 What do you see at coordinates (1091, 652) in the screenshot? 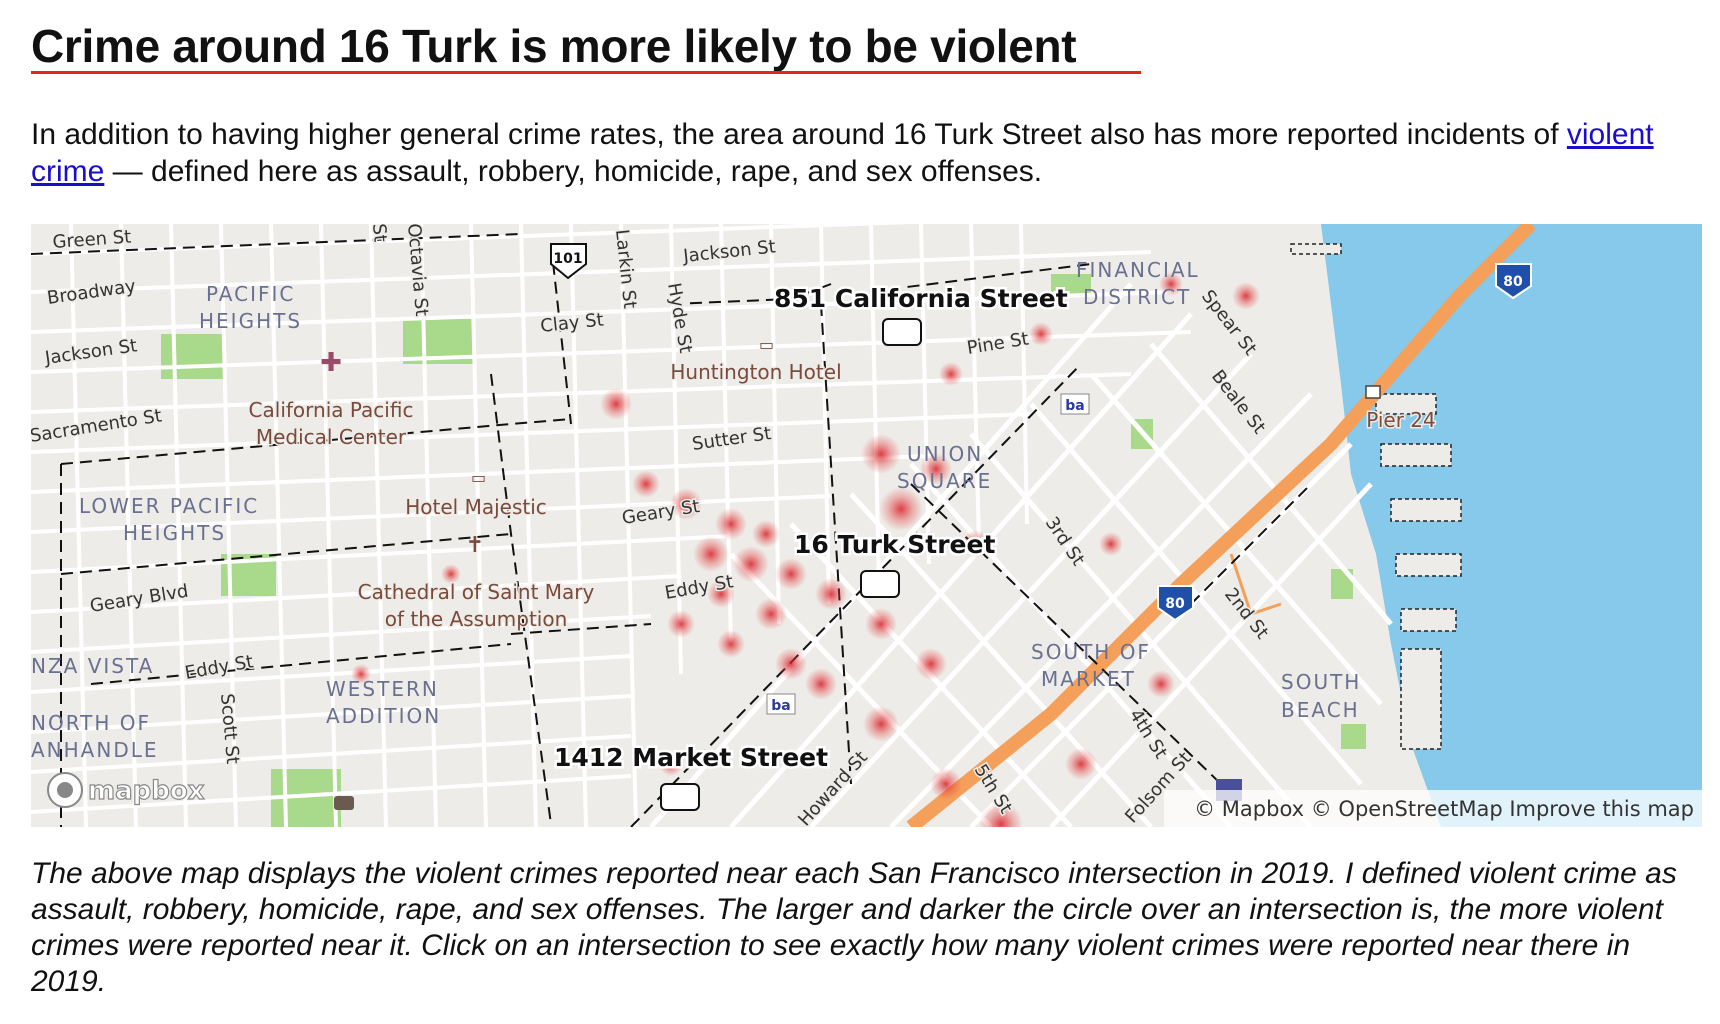
I see `district-label: SOUTH OF` at bounding box center [1091, 652].